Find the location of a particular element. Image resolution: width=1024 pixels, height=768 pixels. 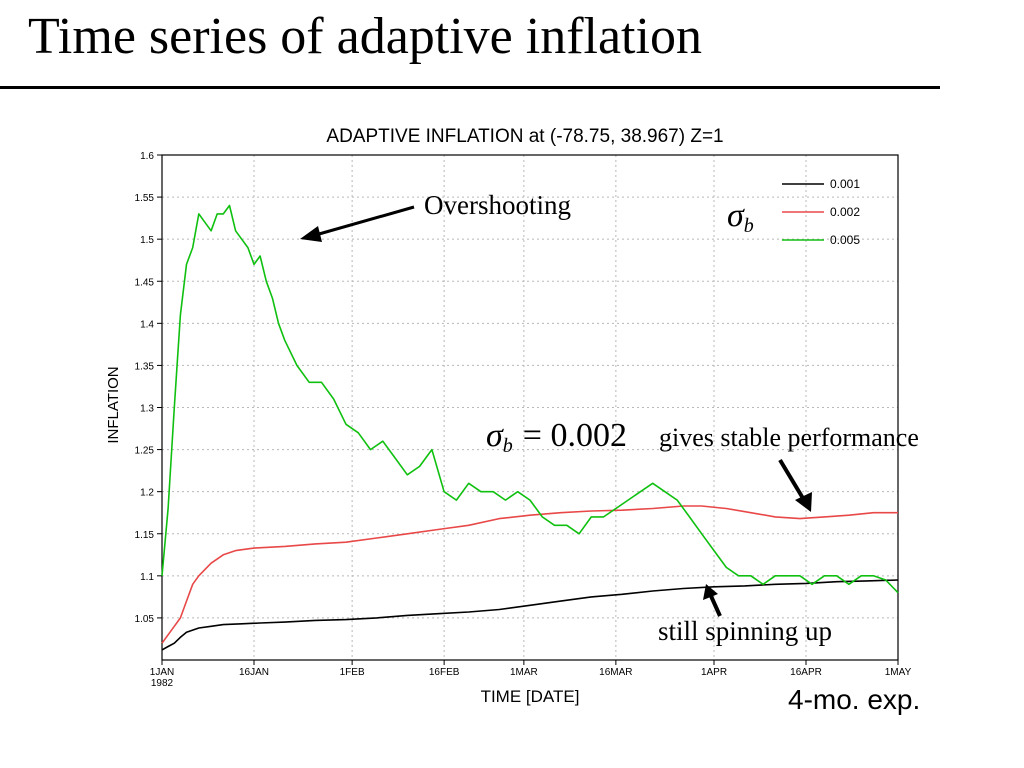

stable-sigma: σ is located at coordinates (495, 435).